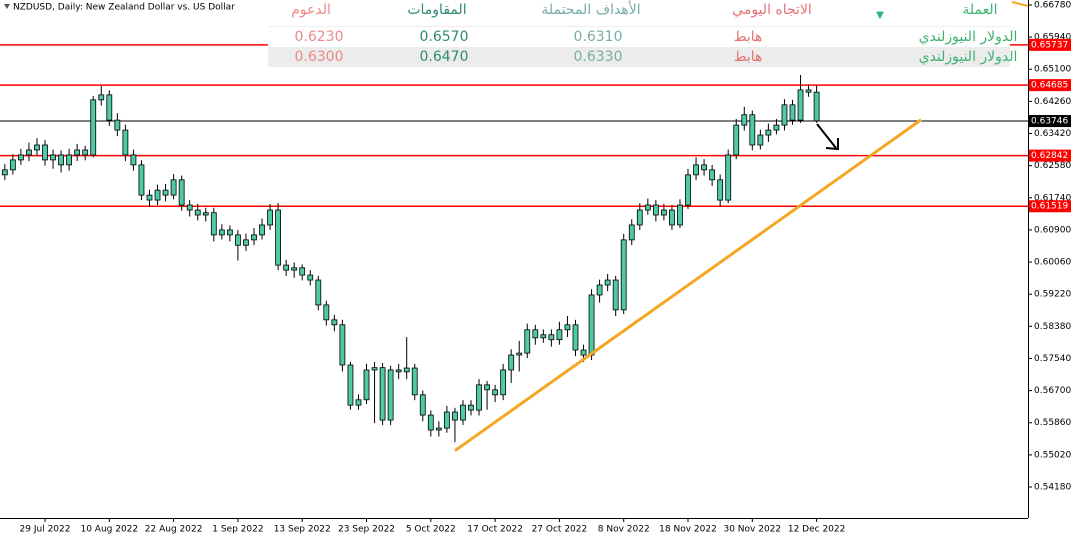  Describe the element at coordinates (1020, 4) in the screenshot. I see `line-fragment` at that location.